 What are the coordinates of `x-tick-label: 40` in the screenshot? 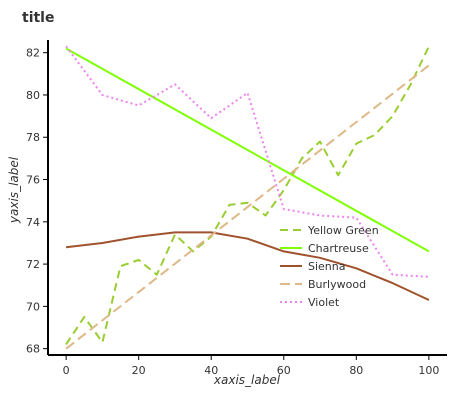 It's located at (211, 370).